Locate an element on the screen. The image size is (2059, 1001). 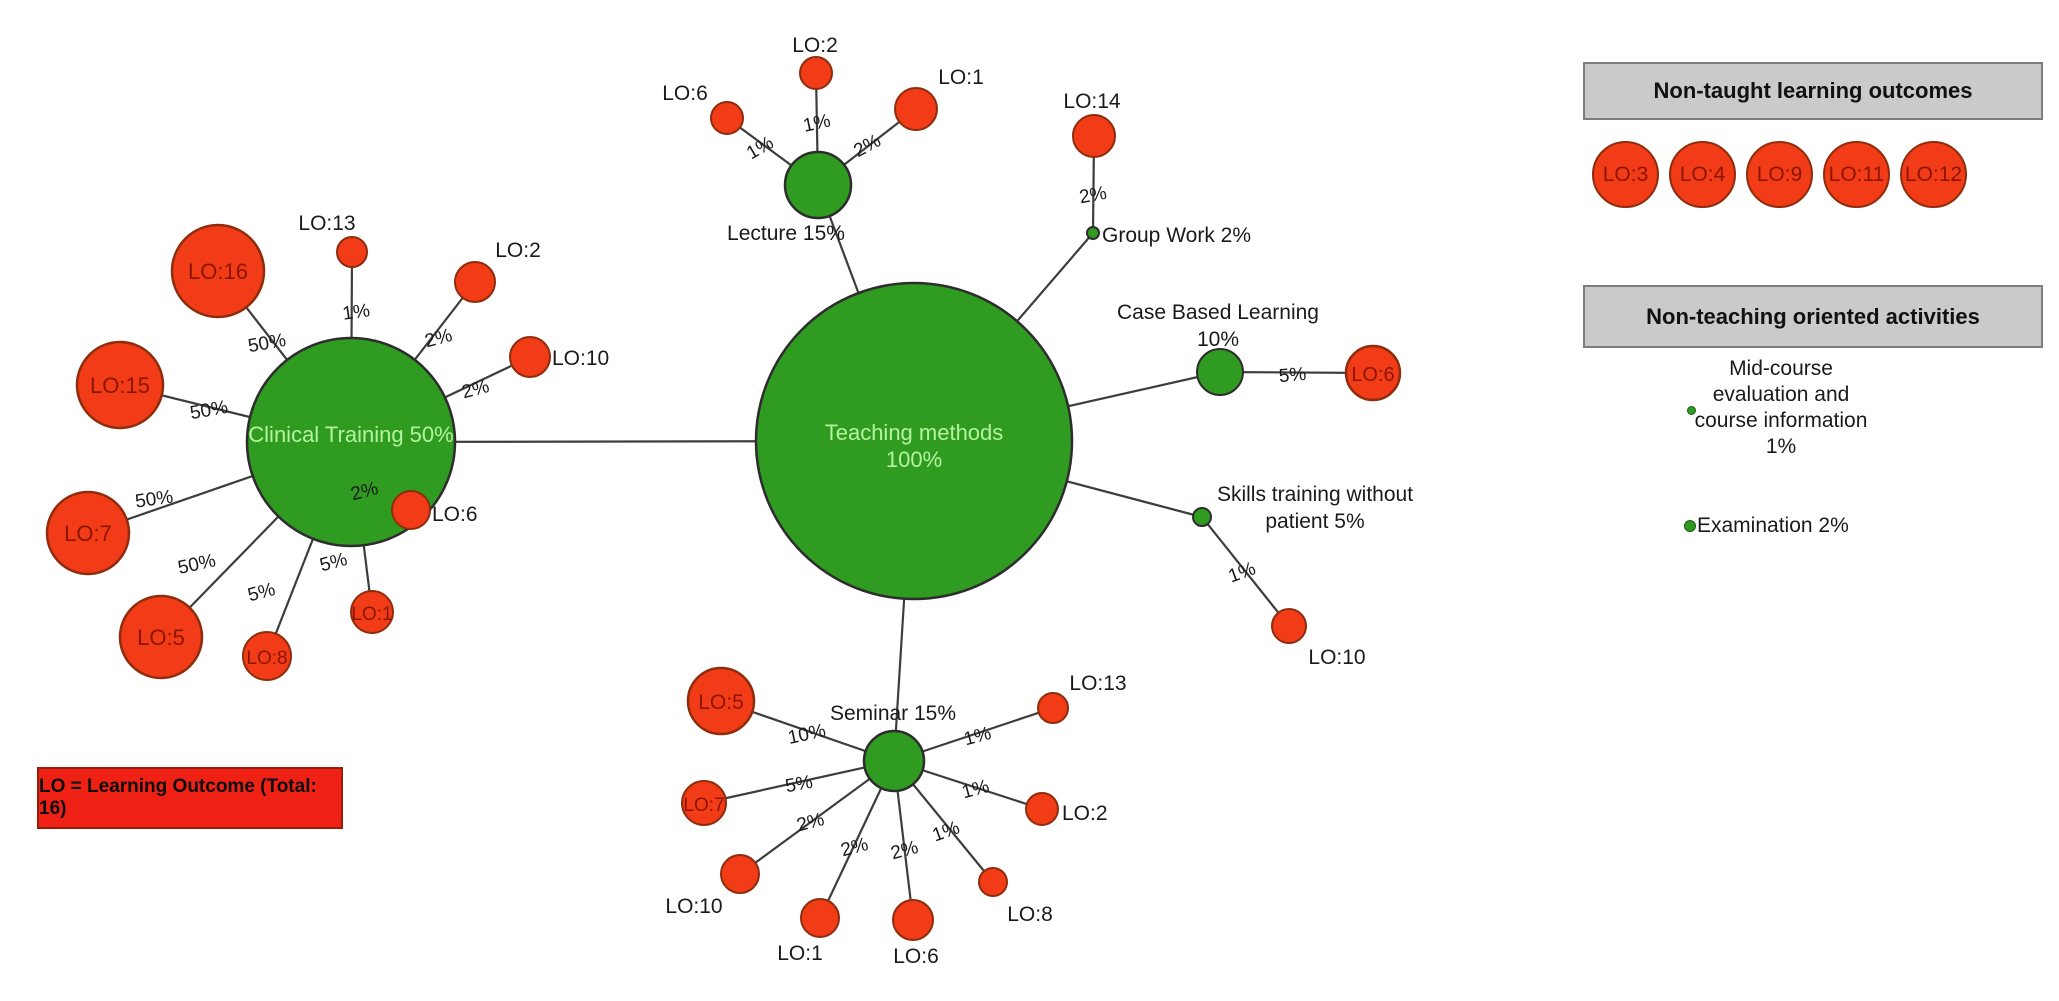
edge-label-seminar-lo6: 2% is located at coordinates (905, 850).